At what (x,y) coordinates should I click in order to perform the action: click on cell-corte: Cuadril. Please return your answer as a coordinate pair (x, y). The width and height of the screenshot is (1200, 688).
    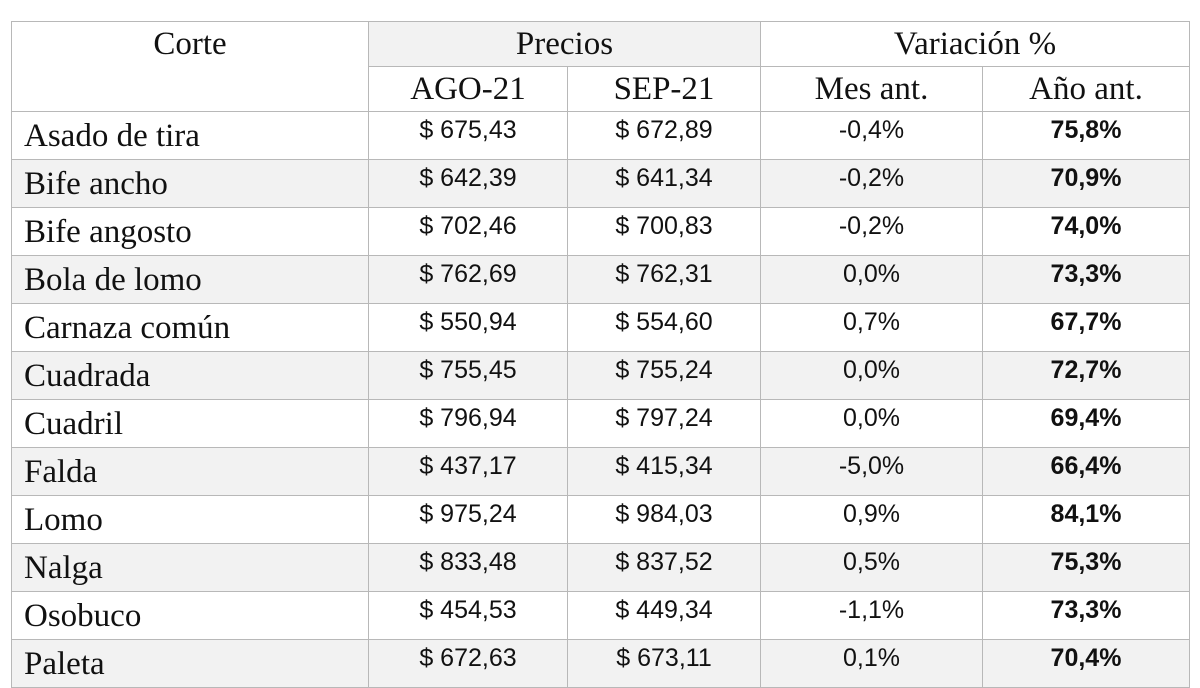
    Looking at the image, I should click on (190, 423).